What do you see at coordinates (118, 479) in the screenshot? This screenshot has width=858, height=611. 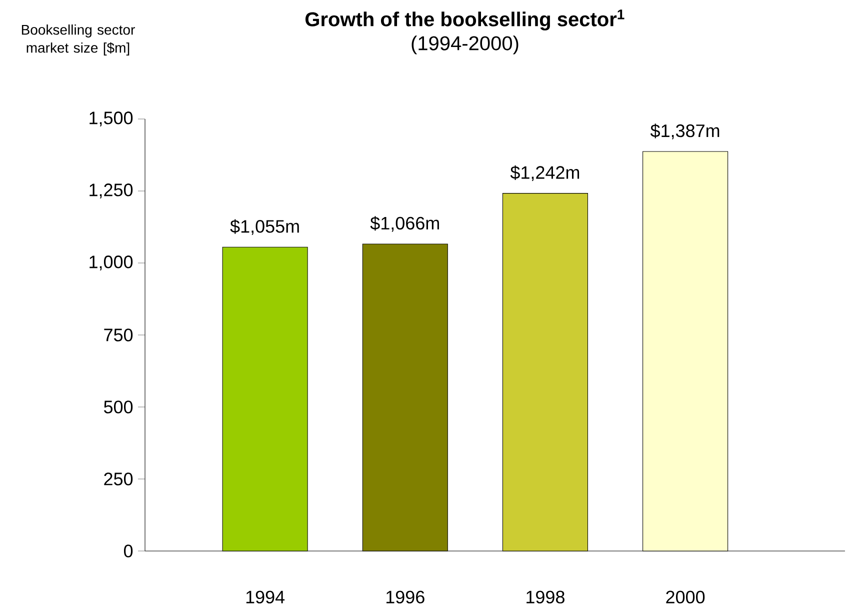 I see `y-tick-label: 250` at bounding box center [118, 479].